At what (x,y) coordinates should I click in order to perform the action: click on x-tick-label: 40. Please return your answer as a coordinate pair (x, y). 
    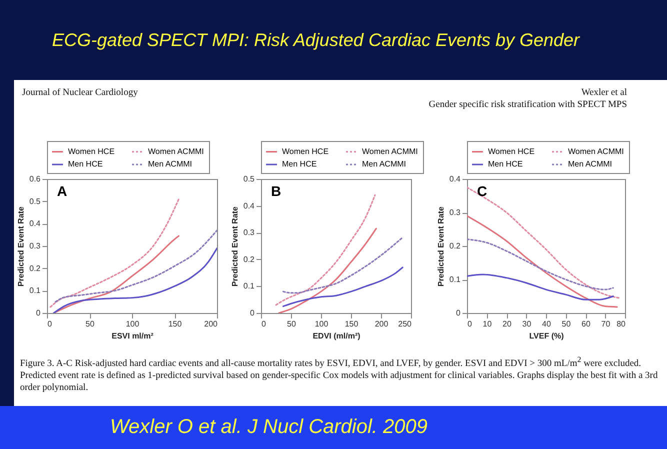
    Looking at the image, I should click on (547, 324).